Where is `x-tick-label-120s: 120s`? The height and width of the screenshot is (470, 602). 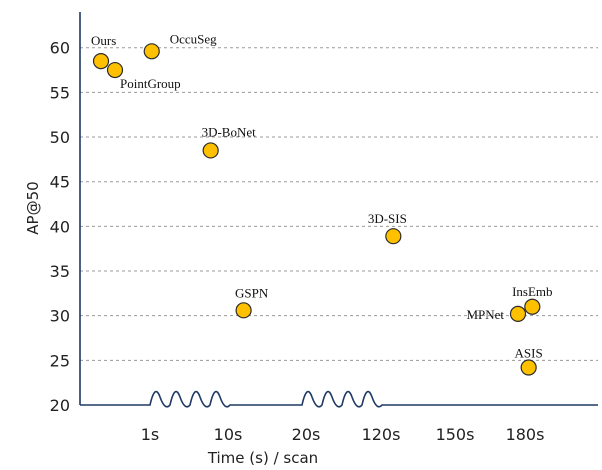
x-tick-label-120s: 120s is located at coordinates (381, 434).